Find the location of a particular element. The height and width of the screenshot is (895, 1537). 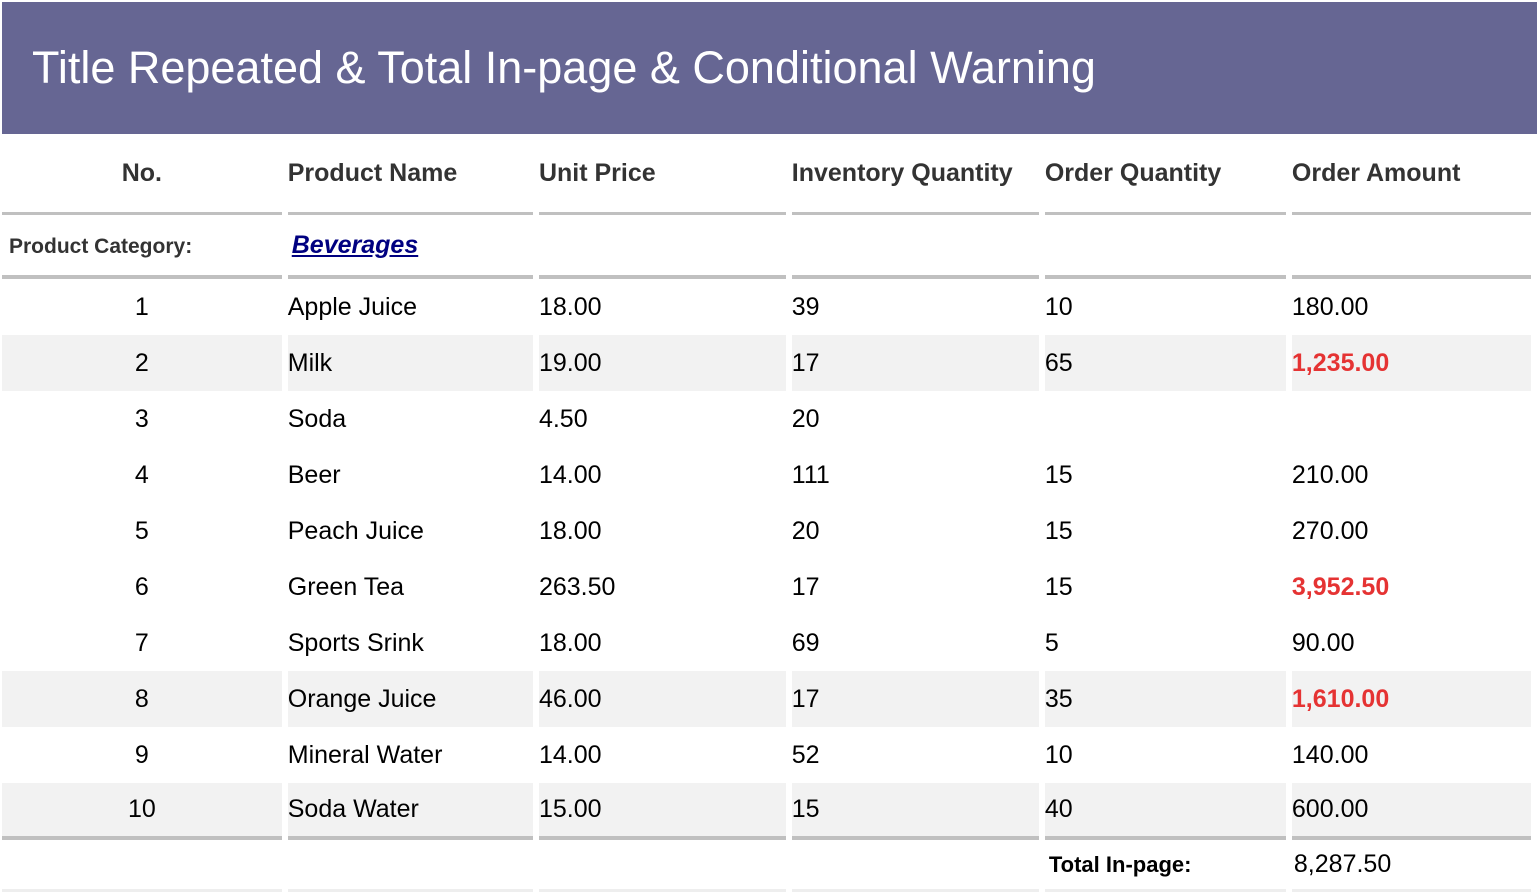

header-order-quantity: Order Quantity is located at coordinates (1165, 174).